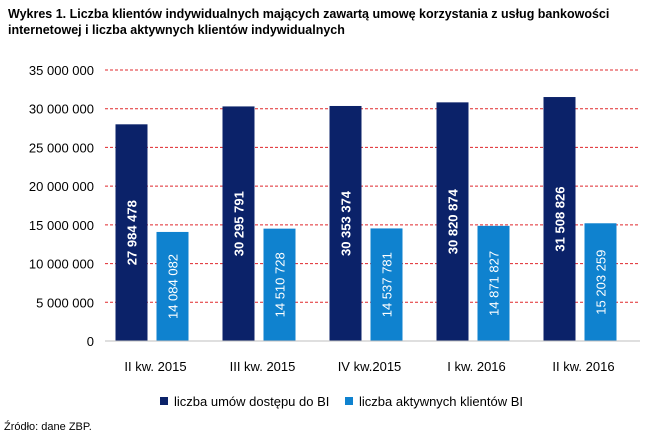  I want to click on x-tick-label: IV kw.2015, so click(370, 366).